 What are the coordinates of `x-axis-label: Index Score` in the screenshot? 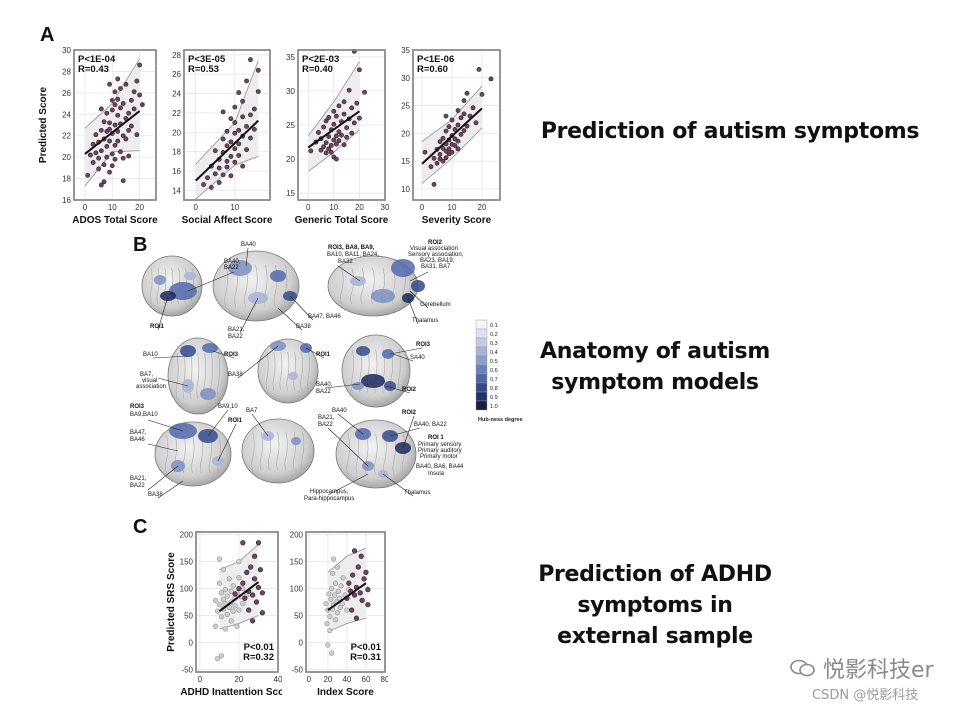 It's located at (345, 692).